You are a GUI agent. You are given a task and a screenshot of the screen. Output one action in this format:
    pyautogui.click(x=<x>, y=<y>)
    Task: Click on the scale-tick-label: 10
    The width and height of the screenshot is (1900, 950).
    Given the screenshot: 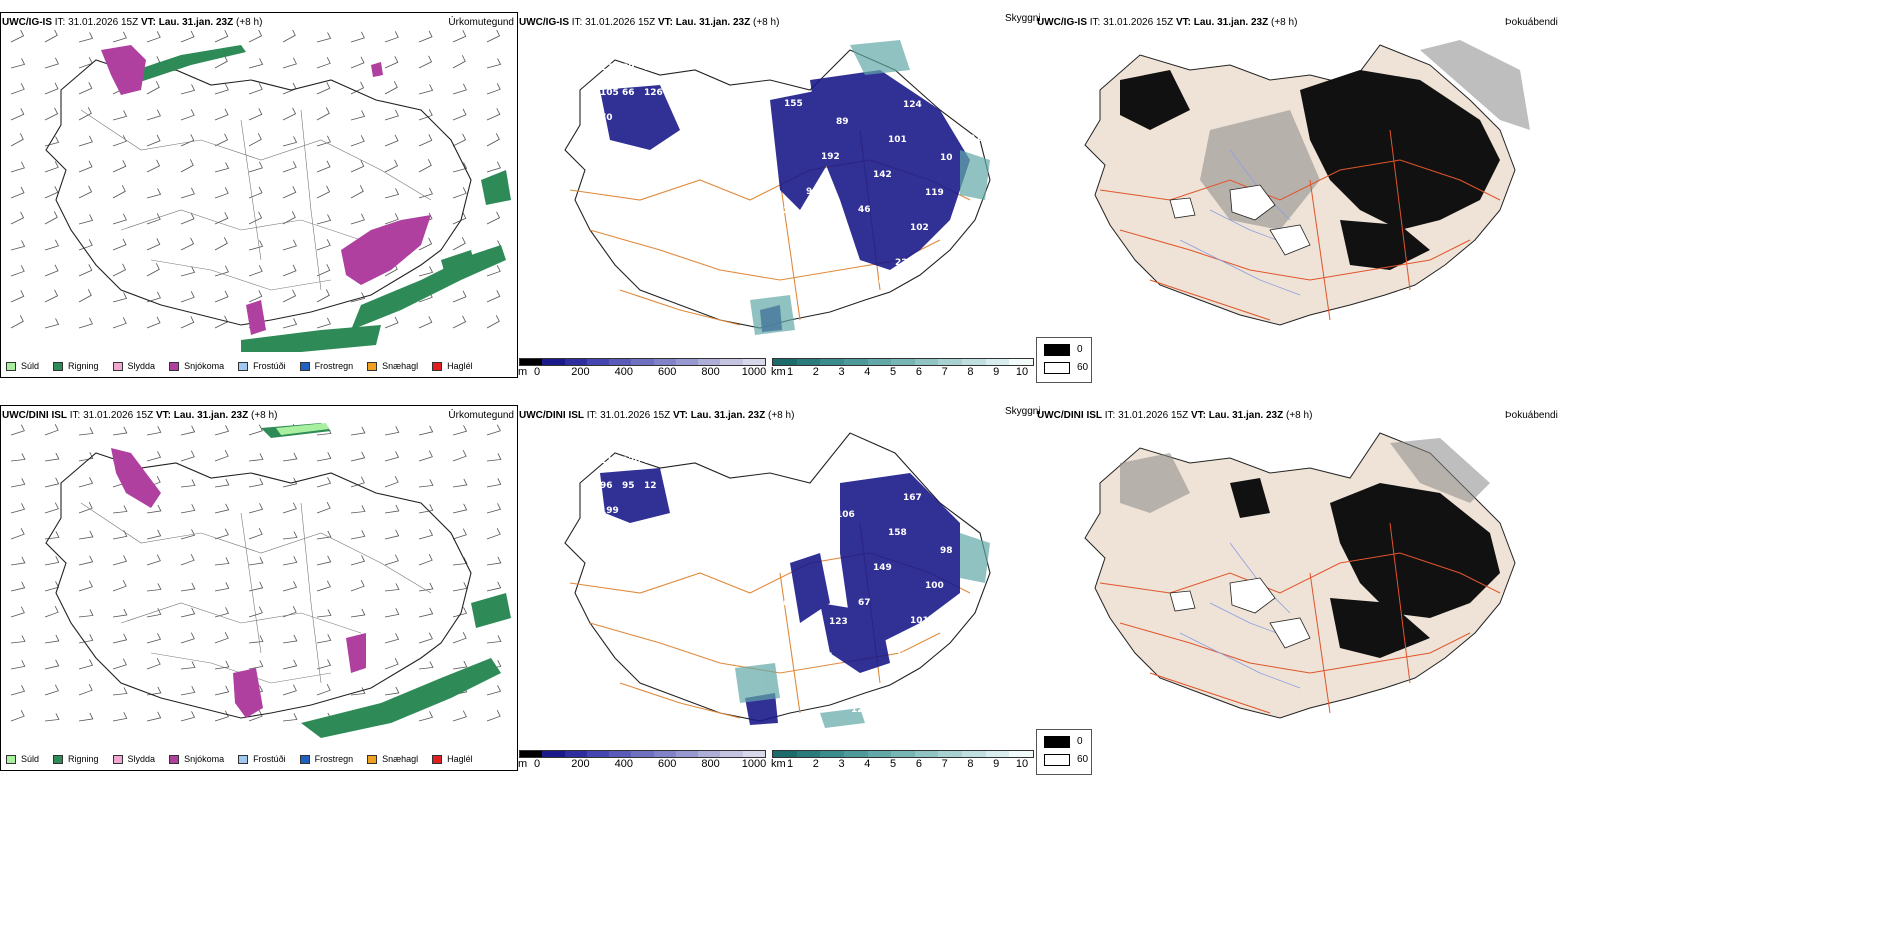 What is the action you would take?
    pyautogui.click(x=1022, y=372)
    